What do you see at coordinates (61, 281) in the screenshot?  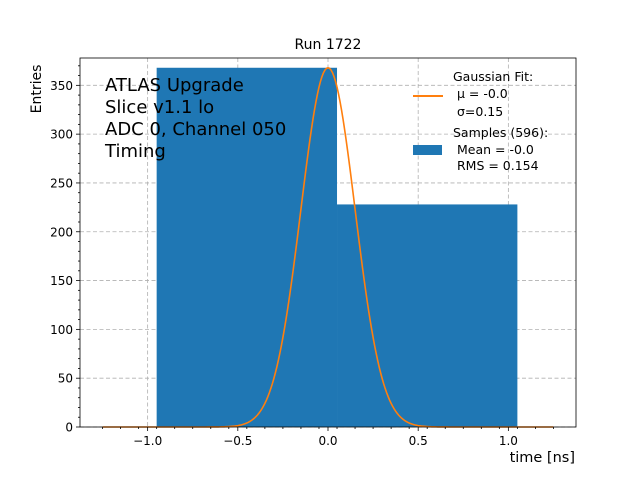 I see `y-tick-label: 150` at bounding box center [61, 281].